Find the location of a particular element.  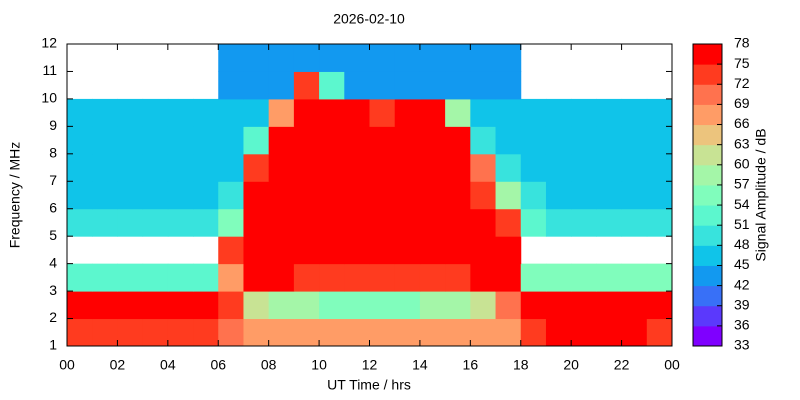

y-tick-label: 8 is located at coordinates (53, 153).